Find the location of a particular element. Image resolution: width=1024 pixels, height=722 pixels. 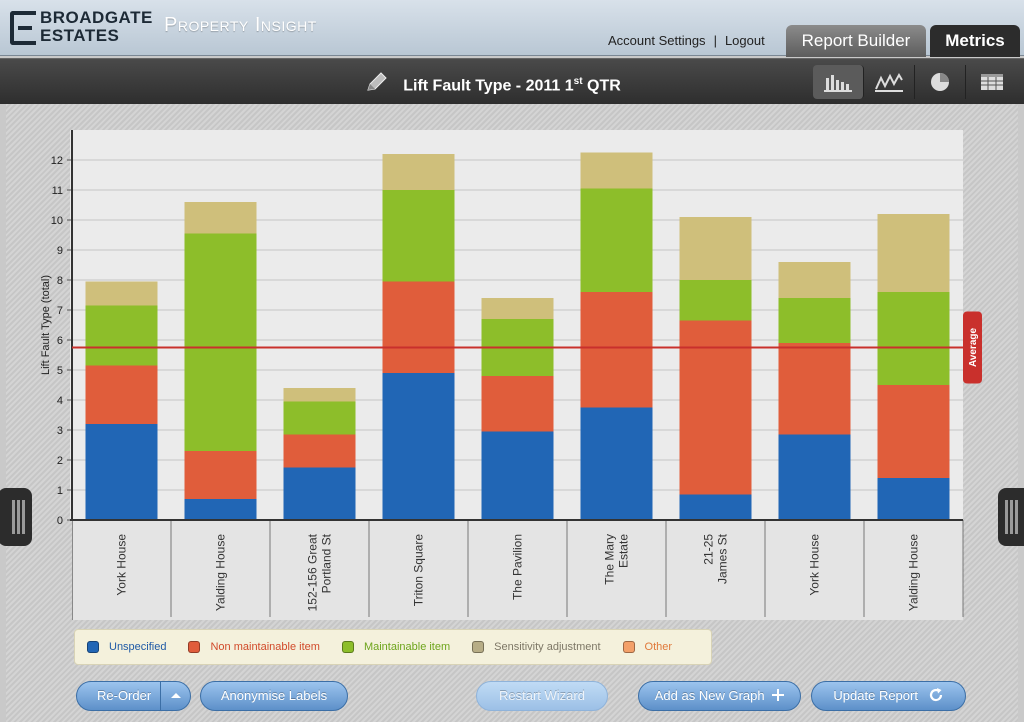

update-report-button: Update Report is located at coordinates (888, 696).